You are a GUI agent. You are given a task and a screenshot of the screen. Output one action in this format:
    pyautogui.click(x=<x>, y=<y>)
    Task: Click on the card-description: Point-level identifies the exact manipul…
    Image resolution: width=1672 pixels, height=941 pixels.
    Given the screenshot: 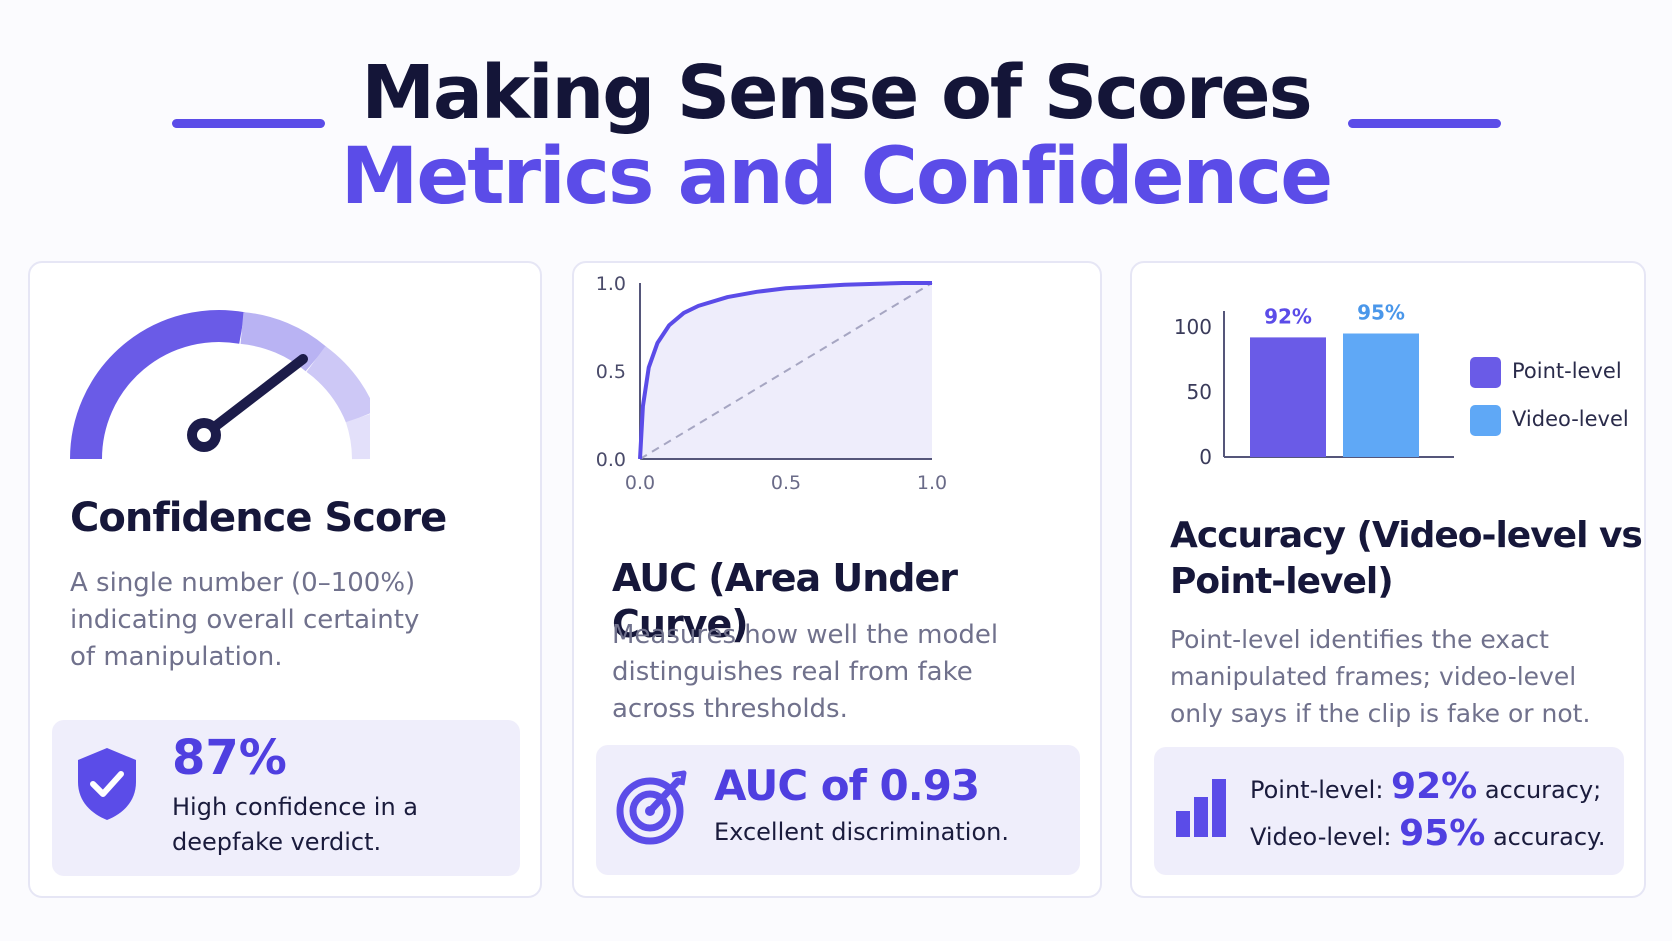 What is the action you would take?
    pyautogui.click(x=1380, y=676)
    